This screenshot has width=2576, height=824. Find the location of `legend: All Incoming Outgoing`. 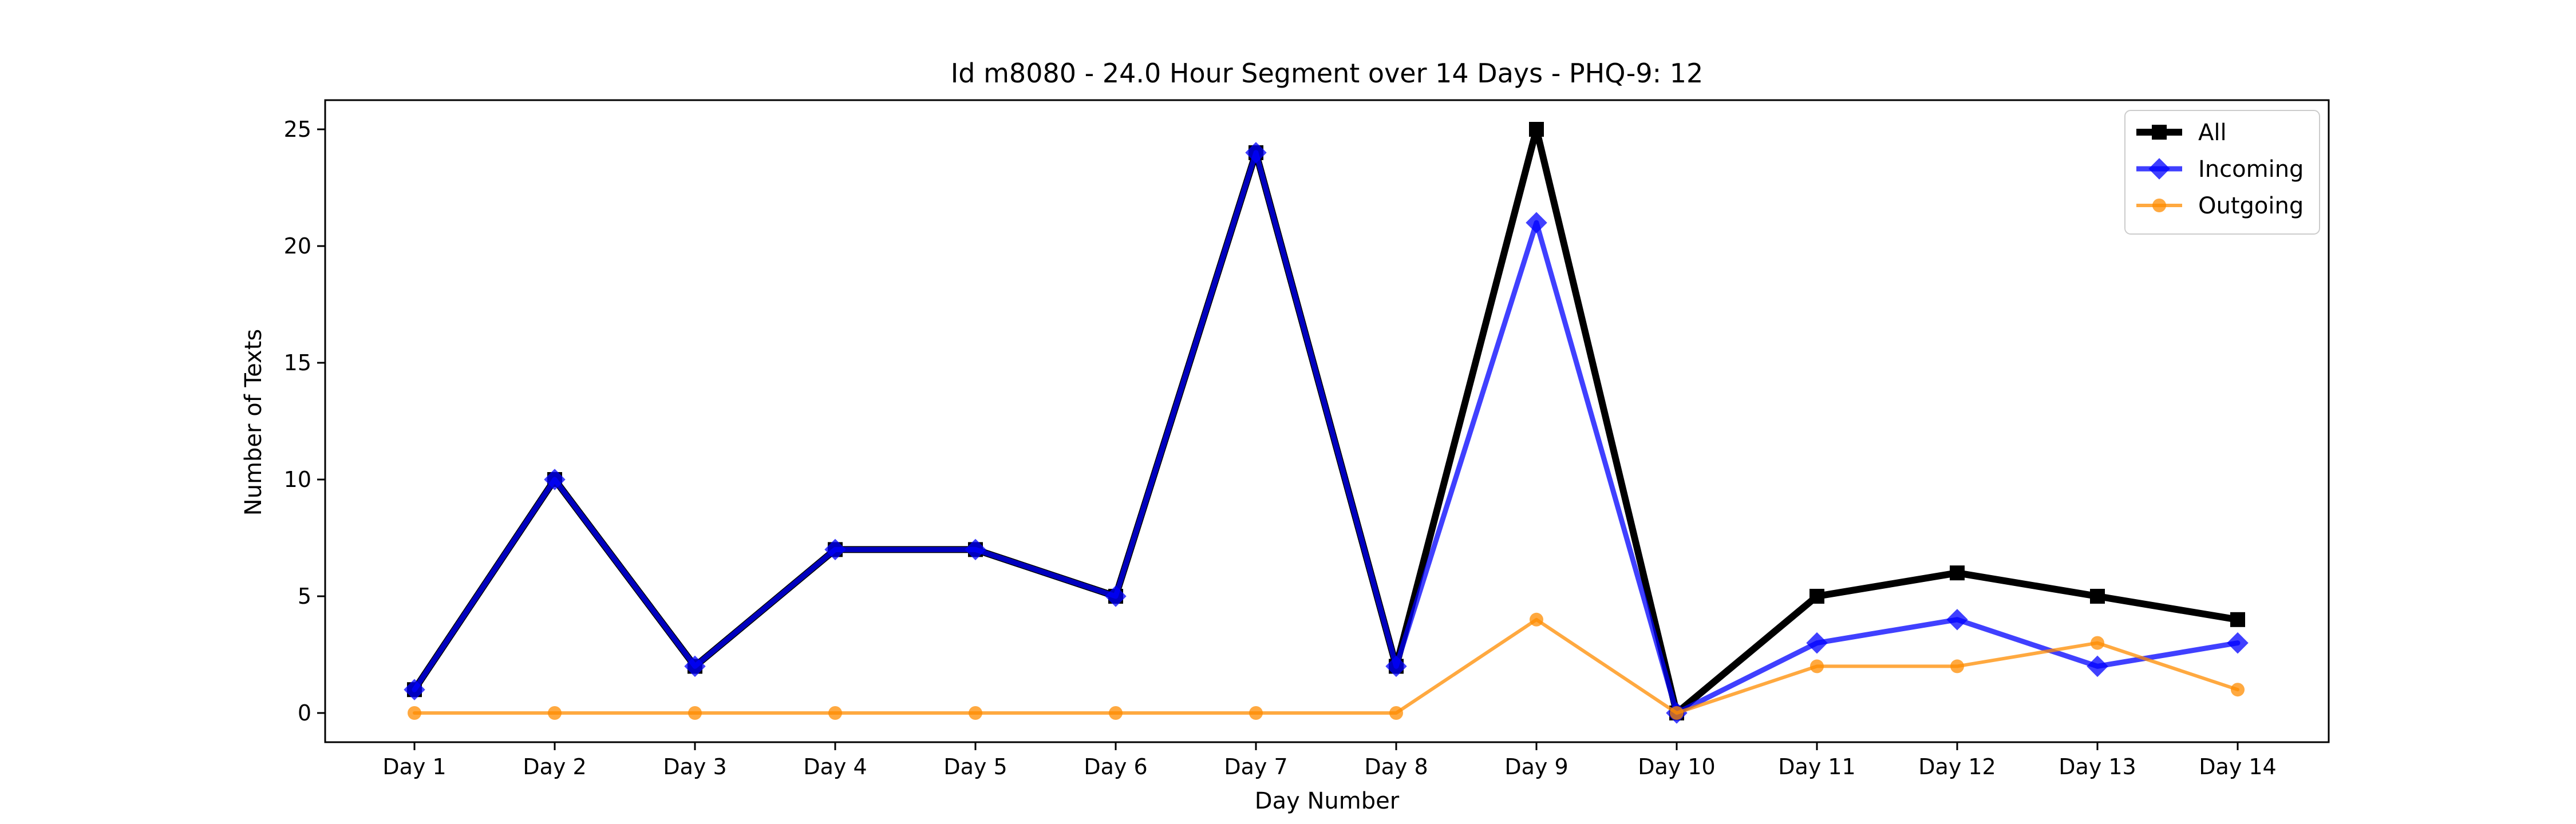

legend: All Incoming Outgoing is located at coordinates (2222, 172).